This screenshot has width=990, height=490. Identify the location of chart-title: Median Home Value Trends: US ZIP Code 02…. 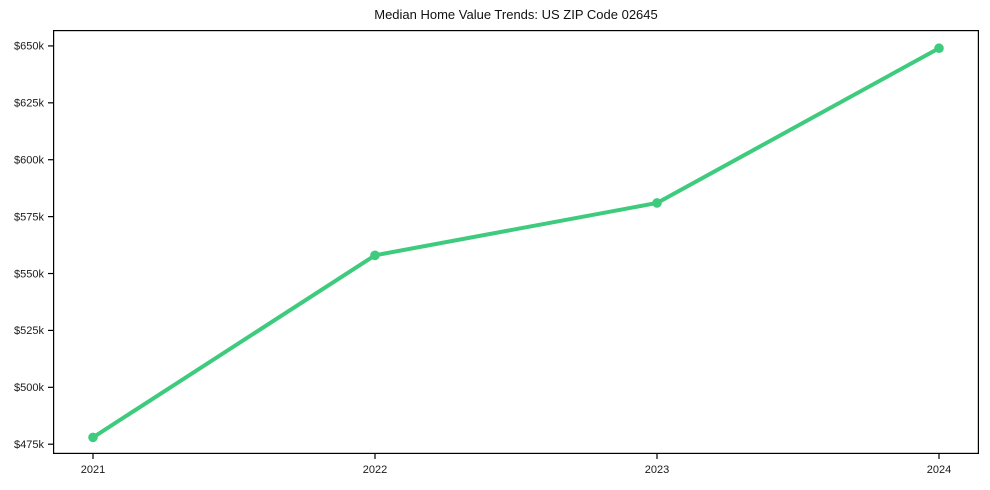
(516, 14).